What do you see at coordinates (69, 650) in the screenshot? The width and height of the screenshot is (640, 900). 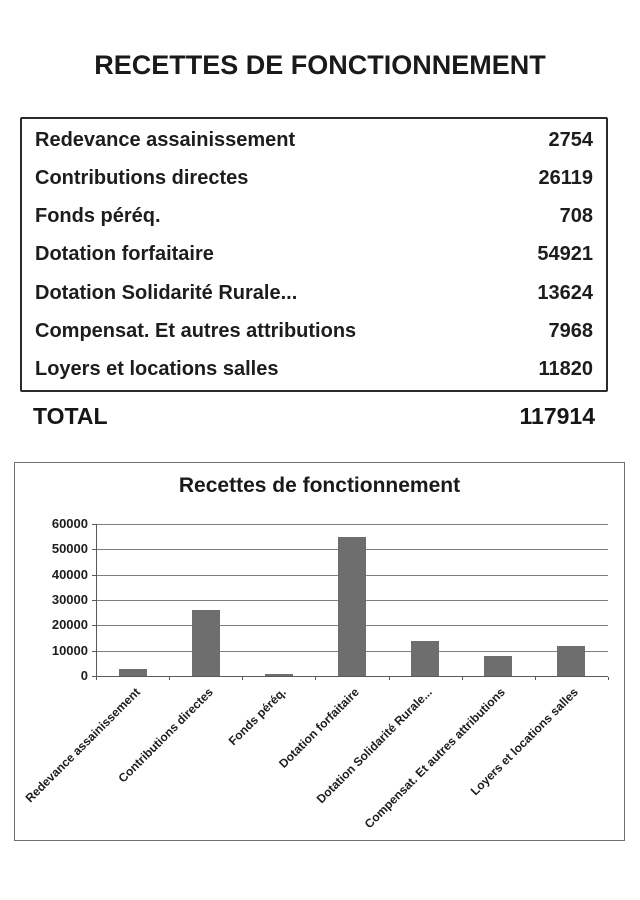 I see `y-axis-label: 10000` at bounding box center [69, 650].